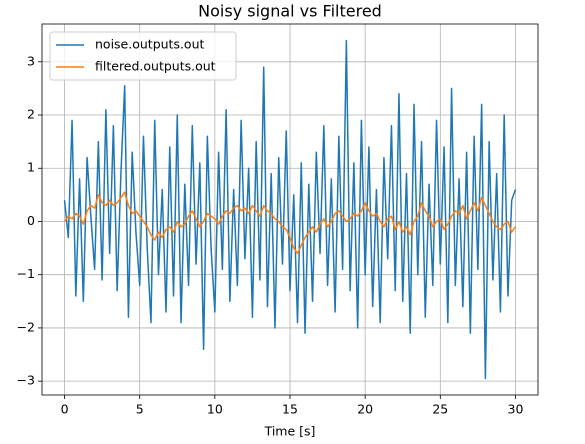 This screenshot has height=444, width=585. What do you see at coordinates (290, 11) in the screenshot?
I see `chart-title: Noisy signal vs Filtered` at bounding box center [290, 11].